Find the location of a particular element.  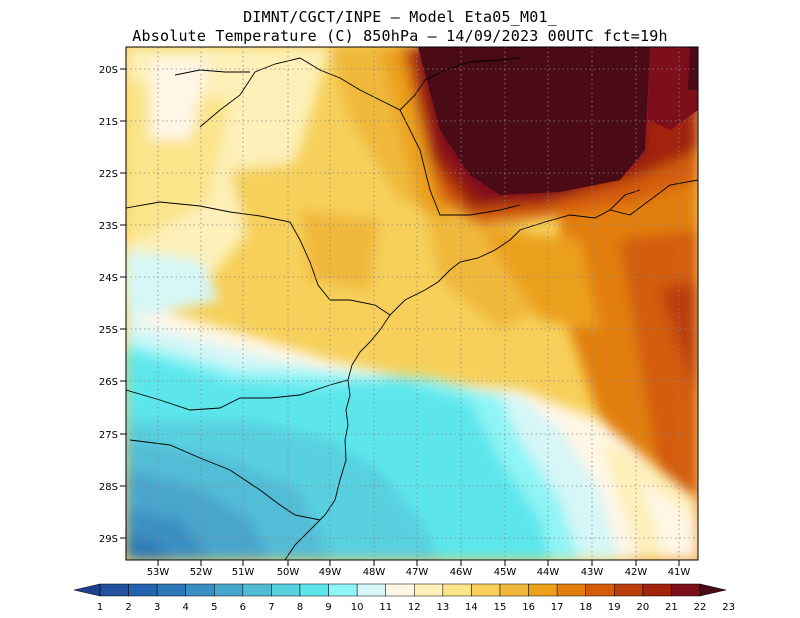

lon-label: 44W is located at coordinates (548, 572).